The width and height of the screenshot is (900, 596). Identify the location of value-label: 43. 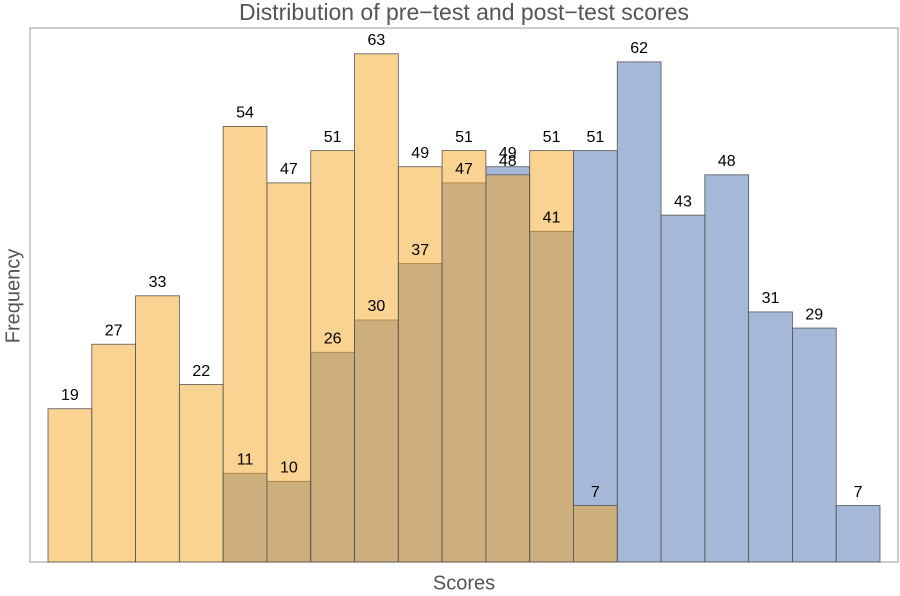
(683, 201).